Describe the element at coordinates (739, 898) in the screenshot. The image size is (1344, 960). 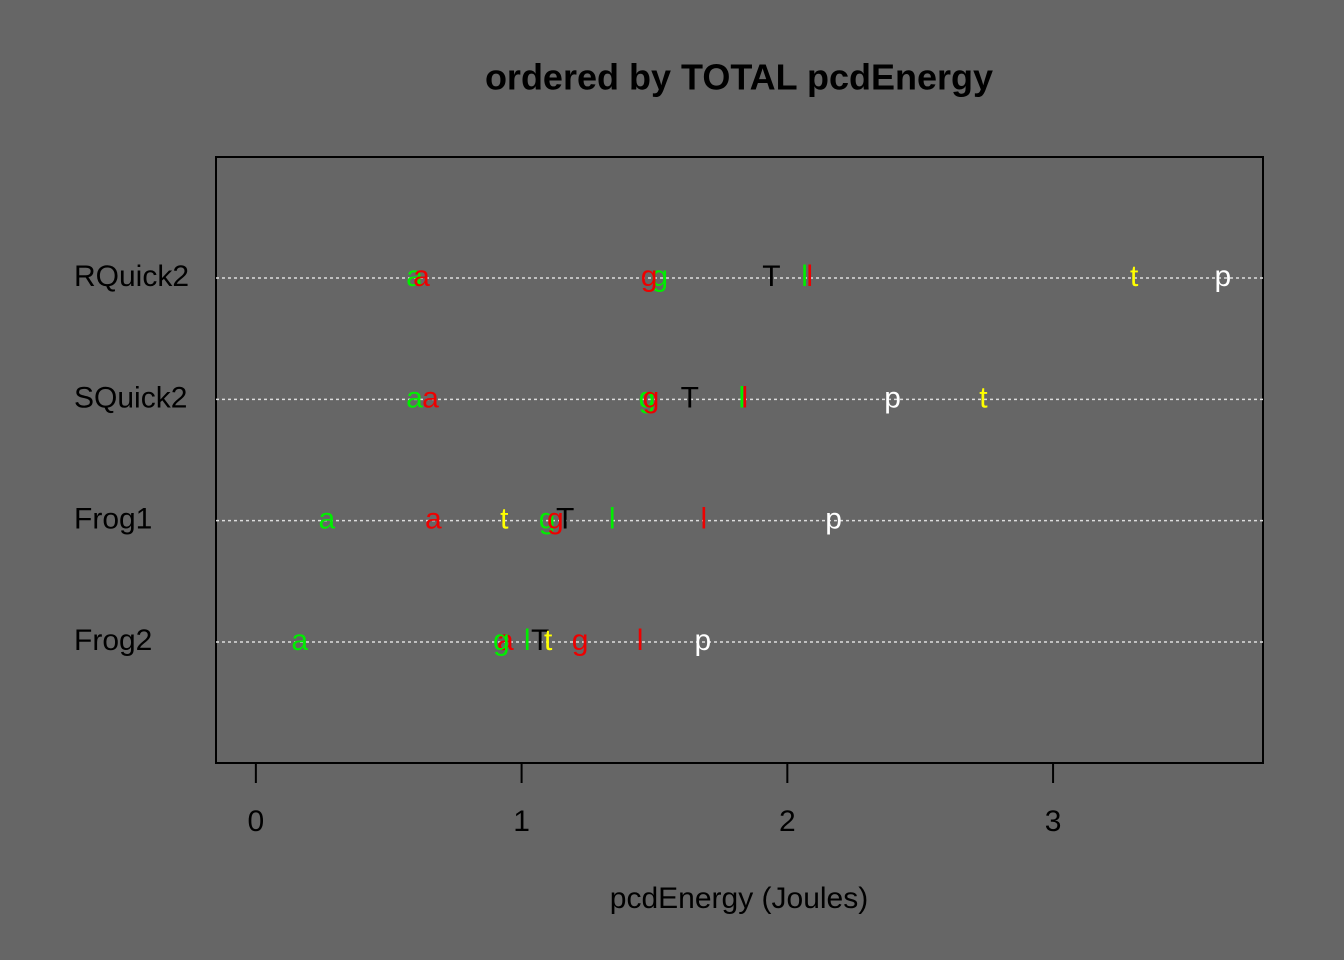
I see `x-axis-label: pcdEnergy (Joules)` at that location.